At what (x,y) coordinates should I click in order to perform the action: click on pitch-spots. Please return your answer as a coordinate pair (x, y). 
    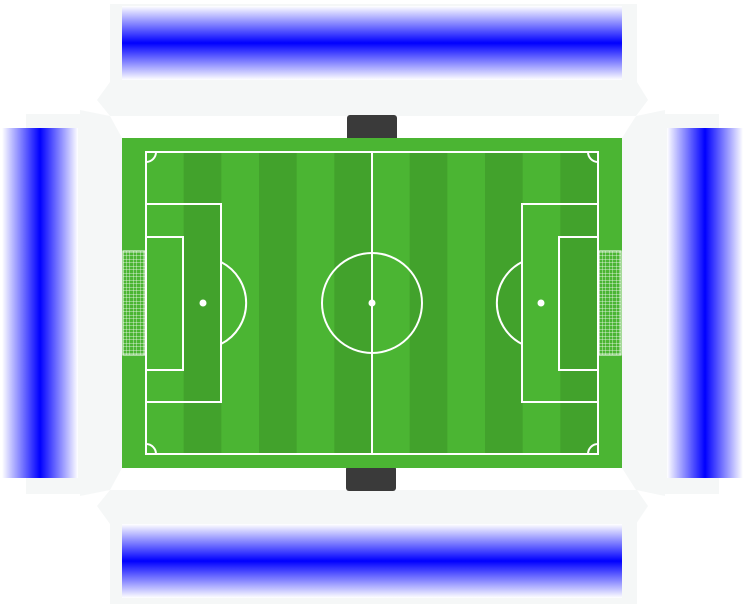
    Looking at the image, I should click on (372, 303).